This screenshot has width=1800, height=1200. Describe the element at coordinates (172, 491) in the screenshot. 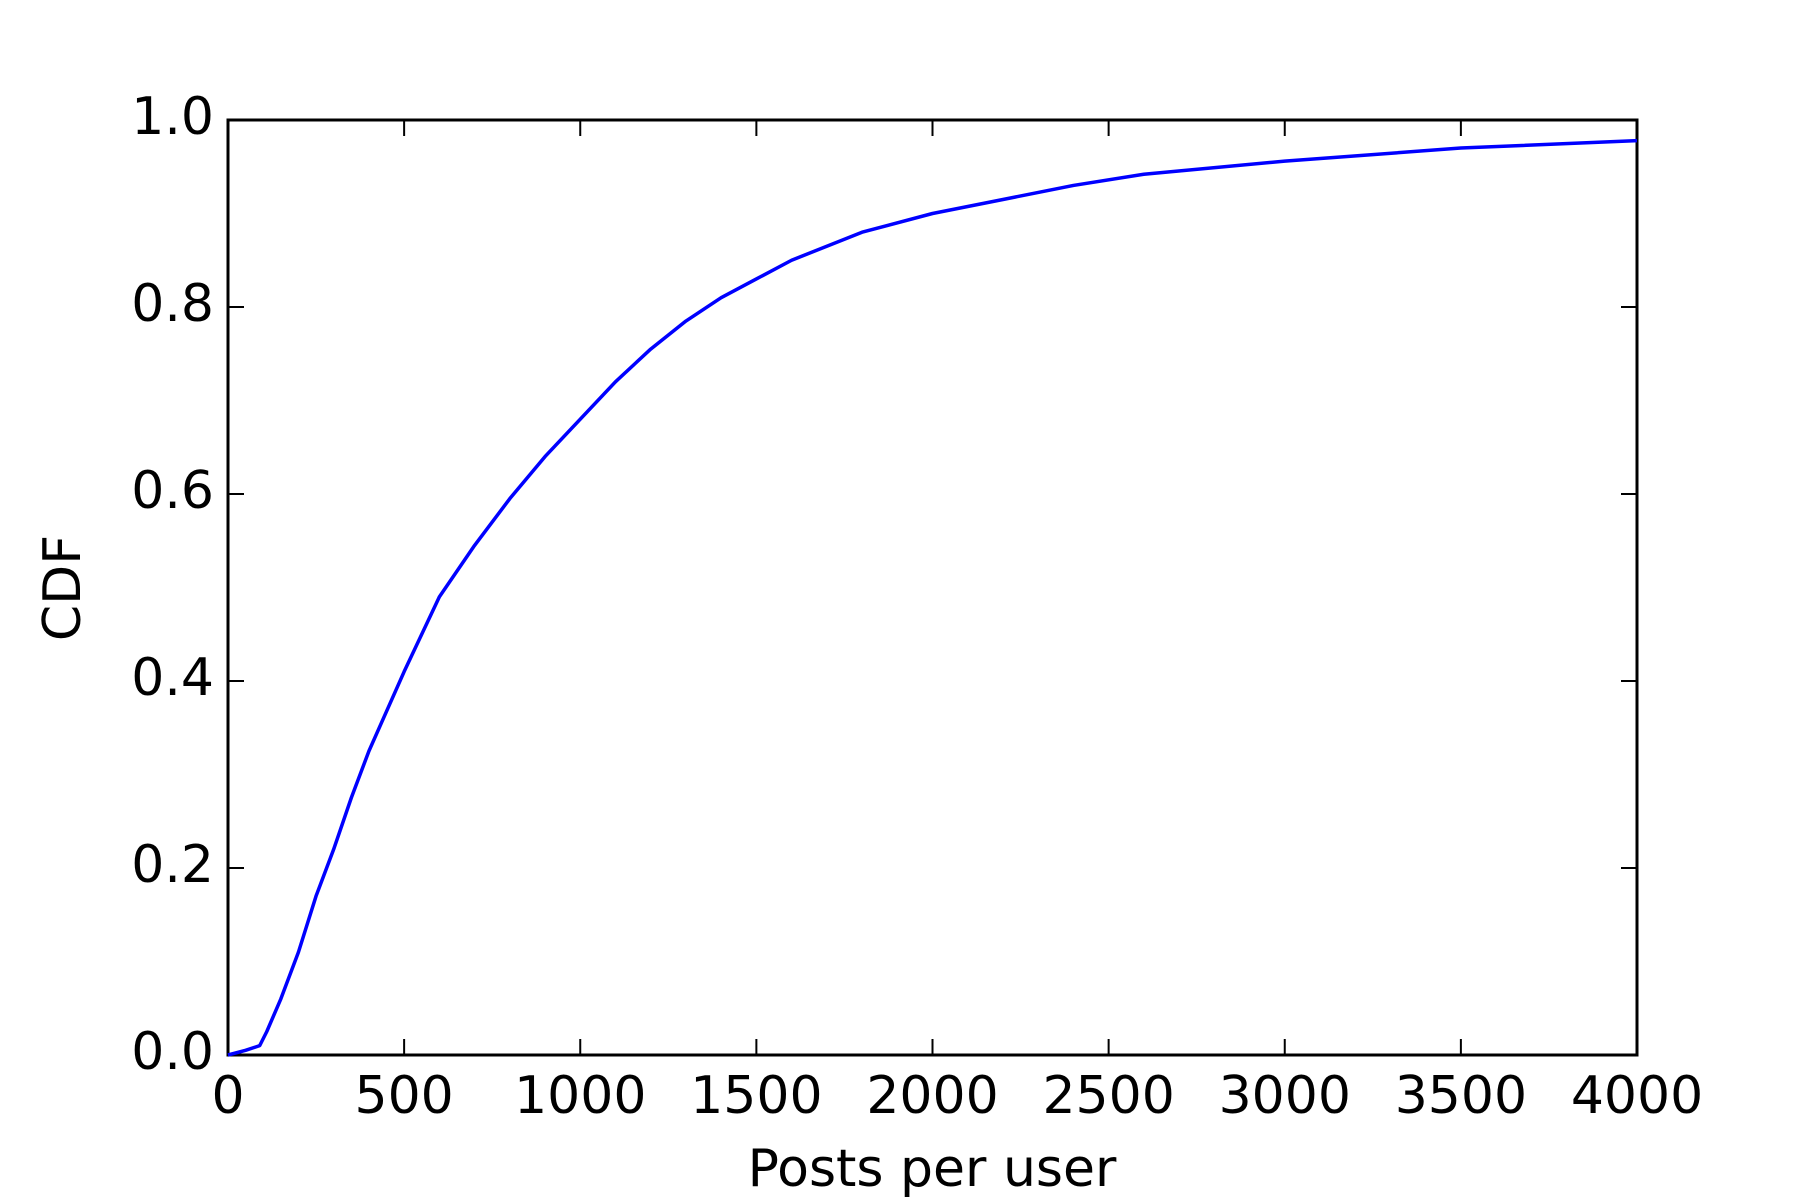

I see `y-tick-label: 0.6` at that location.